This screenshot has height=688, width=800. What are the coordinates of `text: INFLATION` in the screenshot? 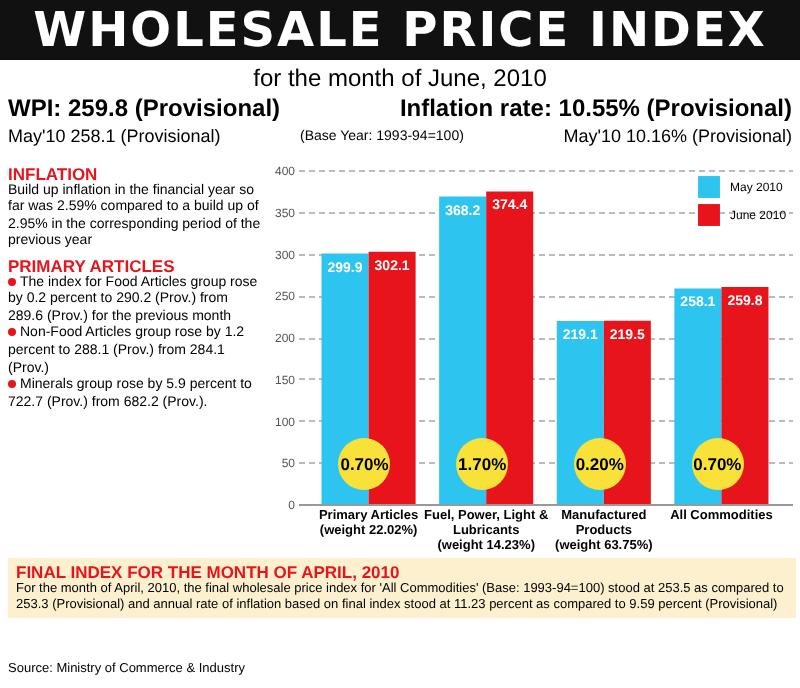 It's located at (53, 174).